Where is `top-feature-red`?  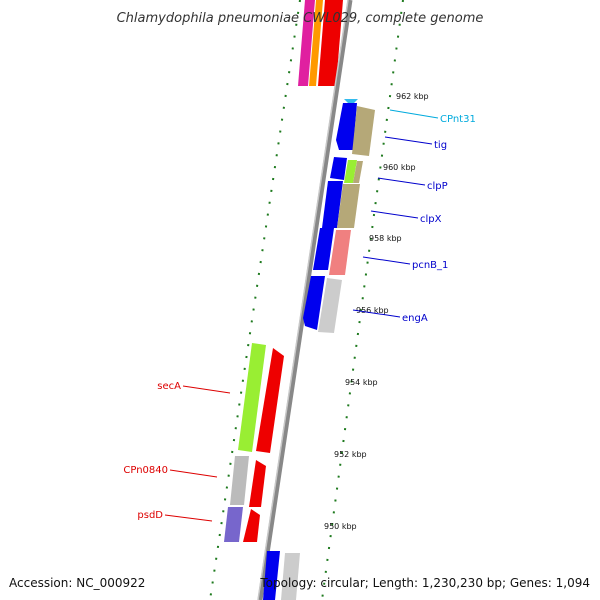
top-feature-red is located at coordinates (330, 43).